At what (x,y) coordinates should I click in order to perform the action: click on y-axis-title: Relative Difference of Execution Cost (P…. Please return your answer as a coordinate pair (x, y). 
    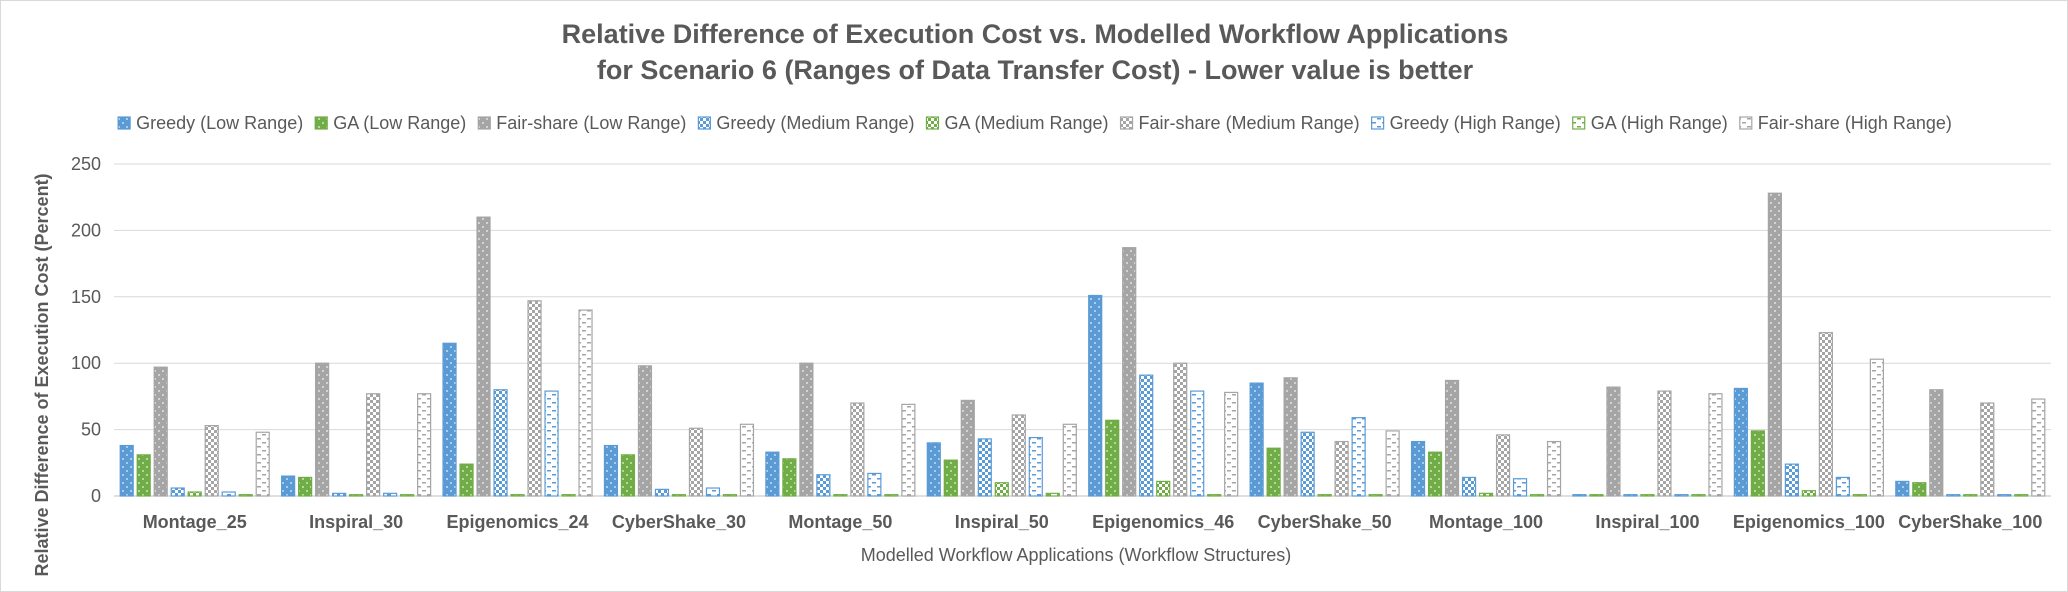
    Looking at the image, I should click on (42, 374).